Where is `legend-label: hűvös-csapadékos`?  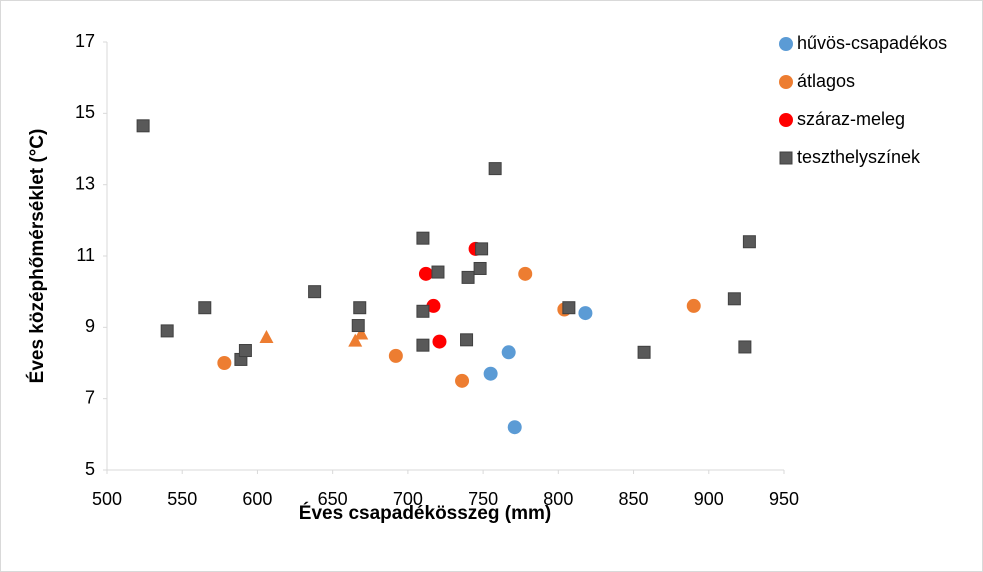 legend-label: hűvös-csapadékos is located at coordinates (872, 43).